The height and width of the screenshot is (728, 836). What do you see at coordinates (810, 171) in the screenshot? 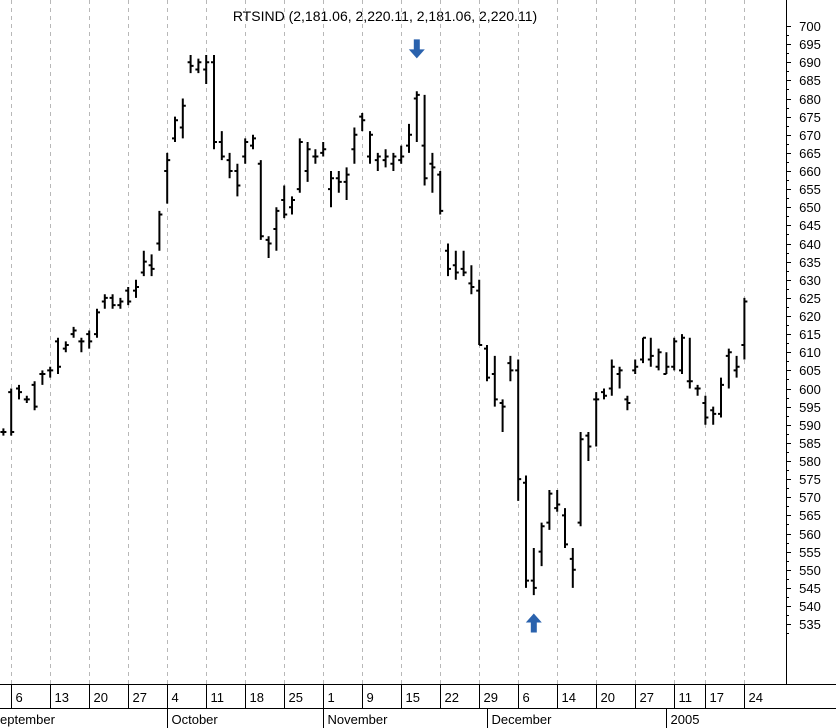
I see `y-tick-label: 660` at bounding box center [810, 171].